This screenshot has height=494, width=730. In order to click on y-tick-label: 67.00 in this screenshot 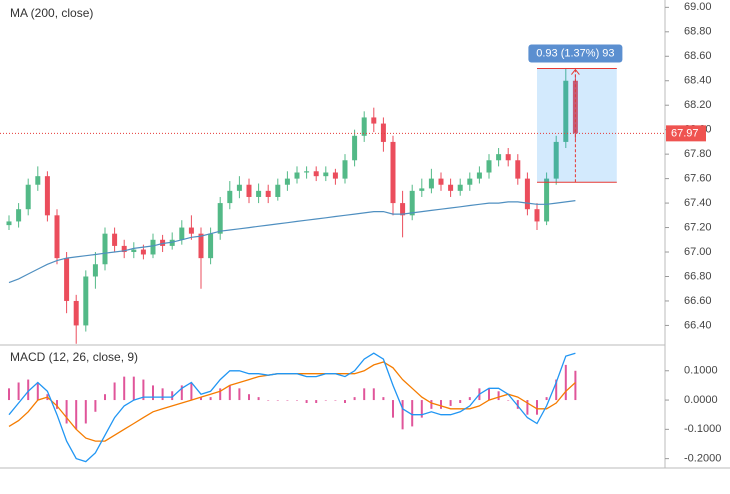, I will do `click(698, 252)`.